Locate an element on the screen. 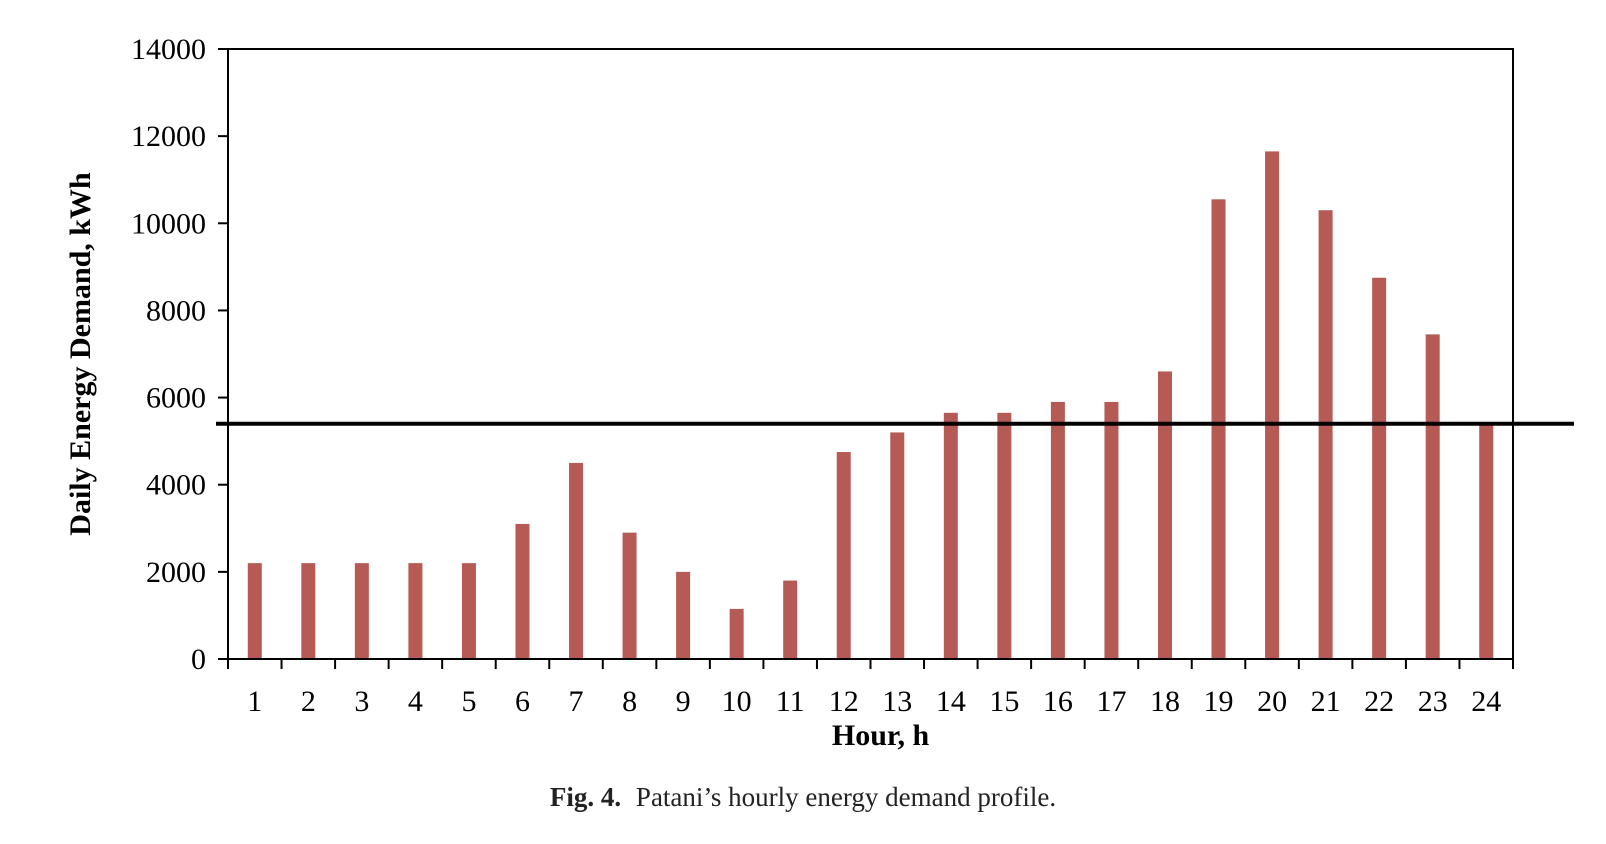 Image resolution: width=1606 pixels, height=844 pixels. y-tick-label-14000: 14000 is located at coordinates (168, 49).